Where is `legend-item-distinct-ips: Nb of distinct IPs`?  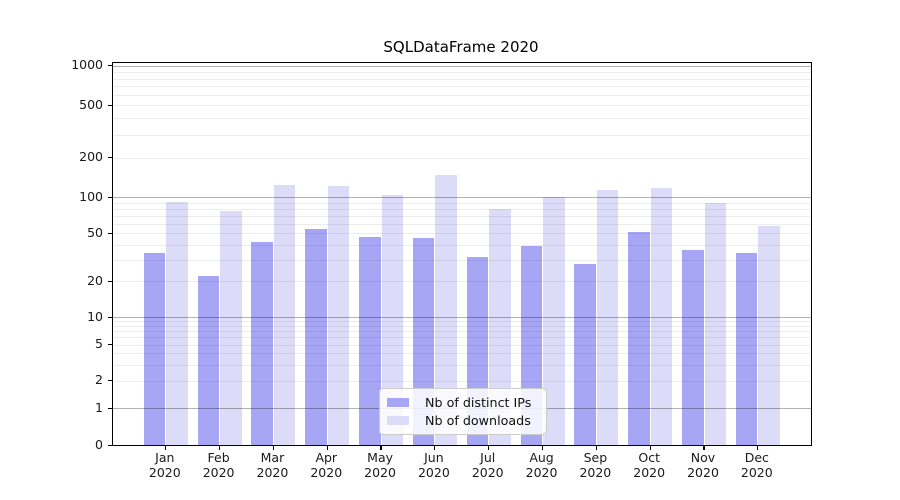
legend-item-distinct-ips: Nb of distinct IPs is located at coordinates (466, 402).